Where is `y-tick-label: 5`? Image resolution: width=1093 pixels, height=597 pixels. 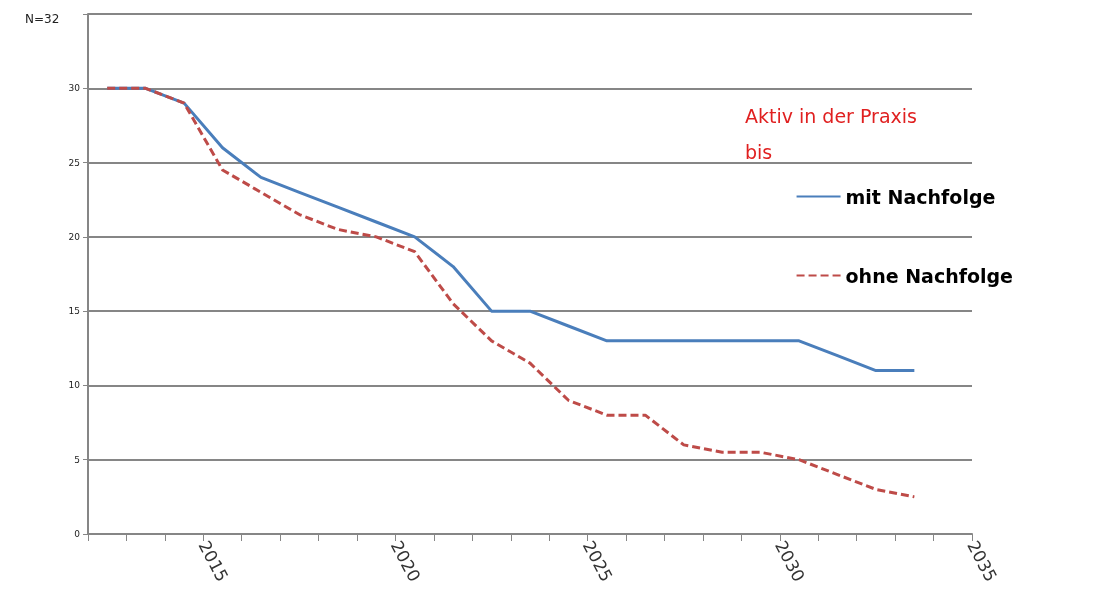
y-tick-label: 5 is located at coordinates (77, 459).